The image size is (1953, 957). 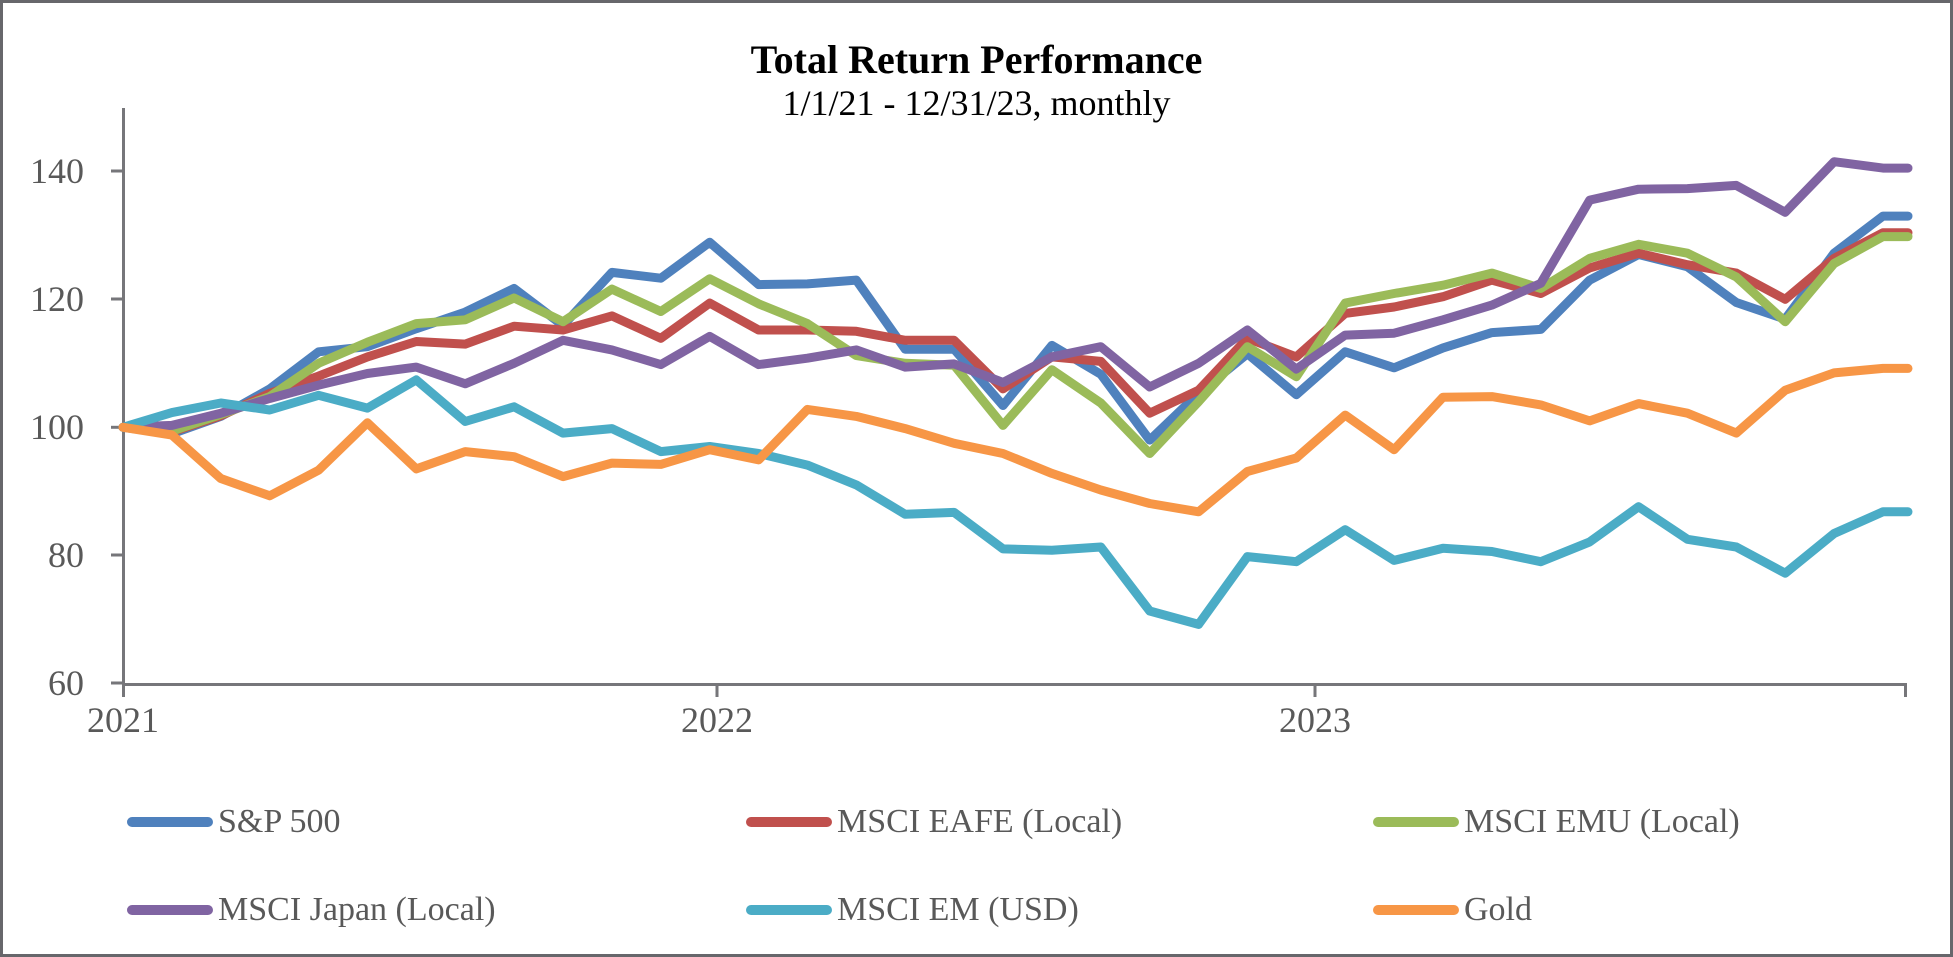 What do you see at coordinates (958, 909) in the screenshot?
I see `legend-label-msci-em: MSCI EM (USD)` at bounding box center [958, 909].